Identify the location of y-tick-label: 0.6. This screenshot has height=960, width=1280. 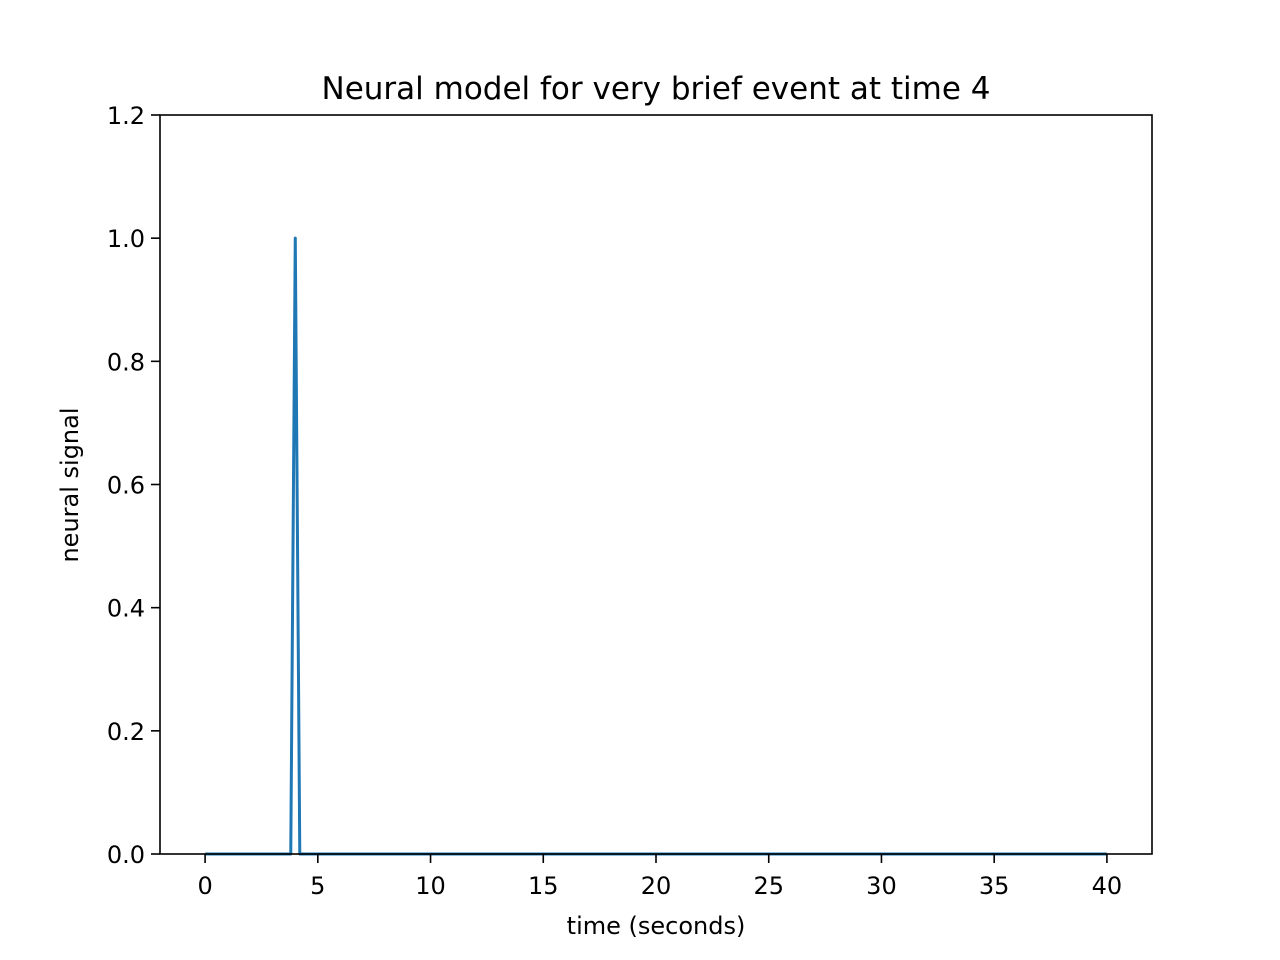
(126, 486).